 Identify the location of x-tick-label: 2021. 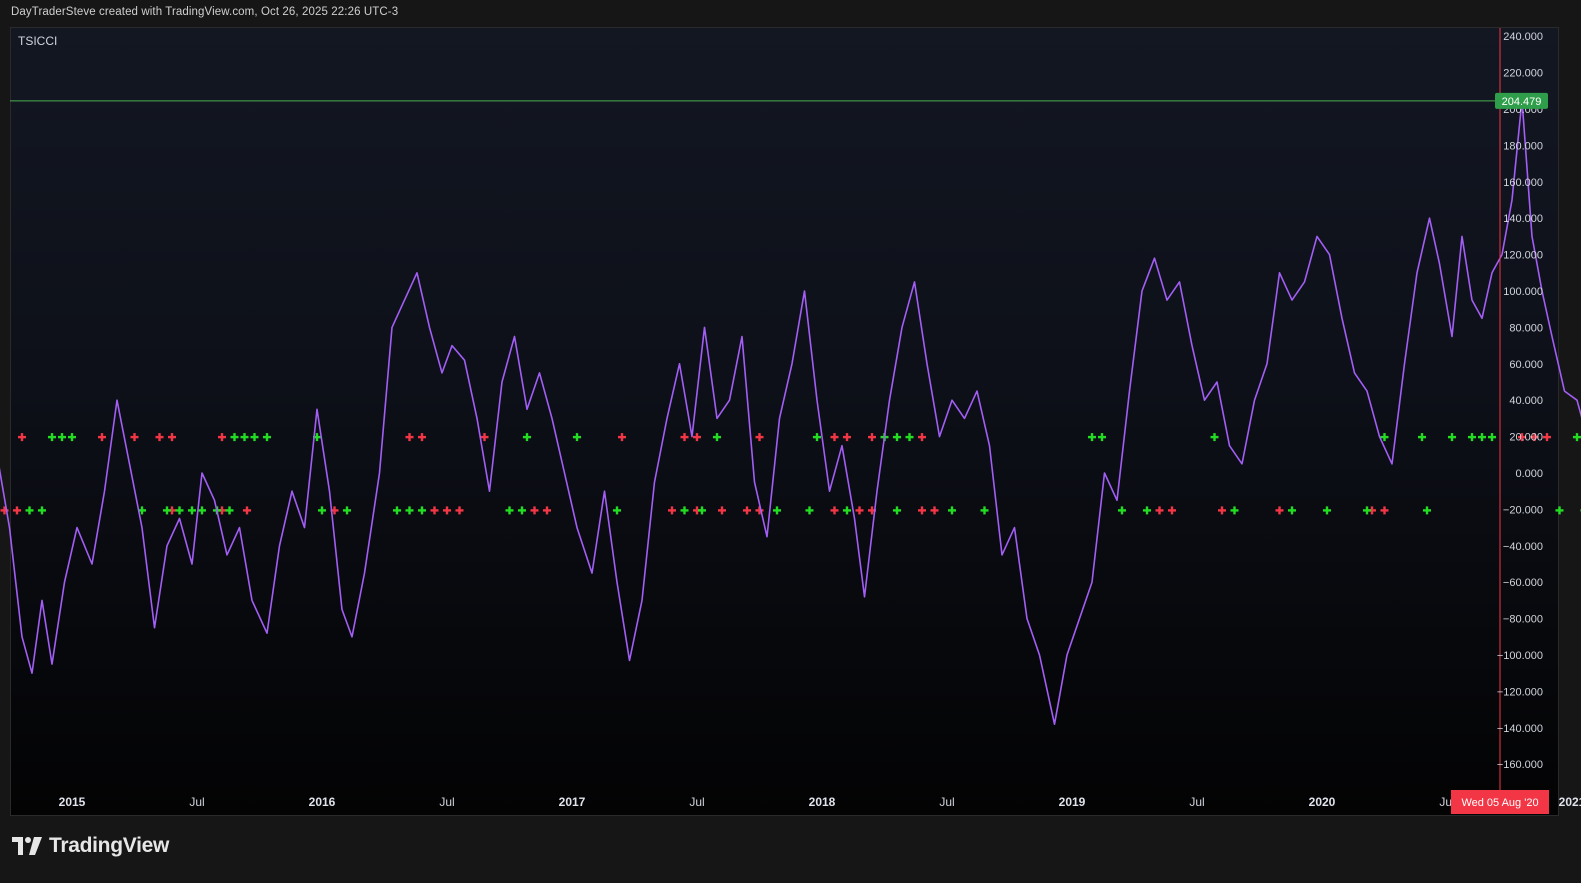
(1570, 802).